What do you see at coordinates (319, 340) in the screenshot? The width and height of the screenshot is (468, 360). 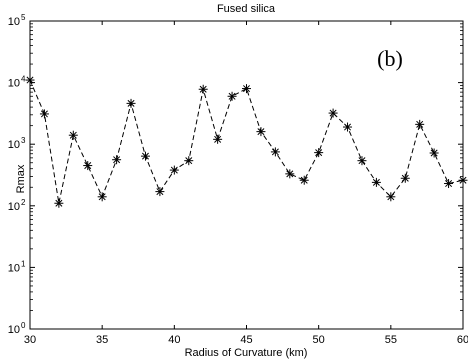 I see `x-tick-label: 50` at bounding box center [319, 340].